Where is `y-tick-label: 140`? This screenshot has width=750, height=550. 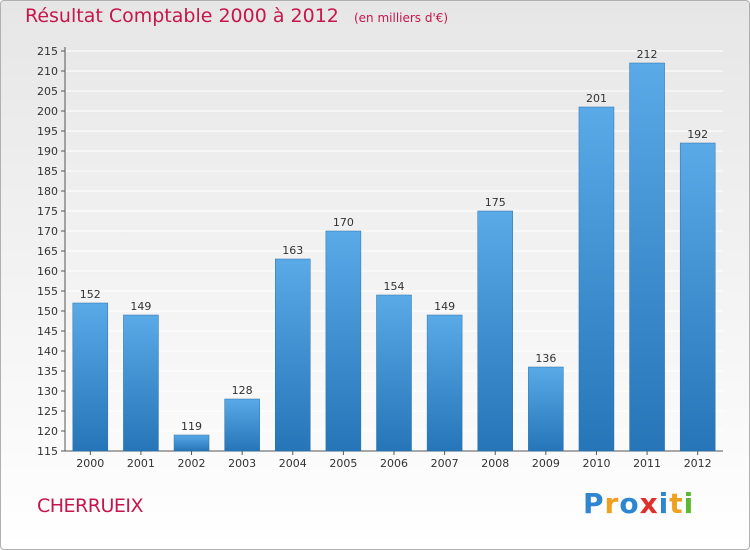
y-tick-label: 140 is located at coordinates (47, 351).